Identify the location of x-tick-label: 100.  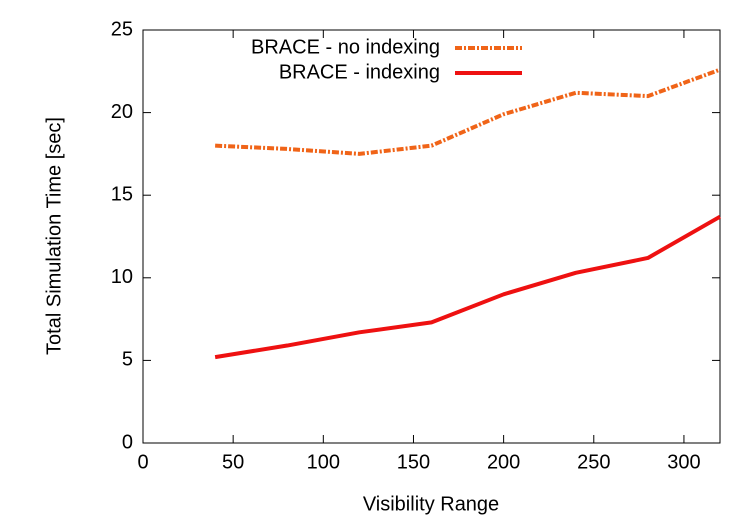
(323, 462).